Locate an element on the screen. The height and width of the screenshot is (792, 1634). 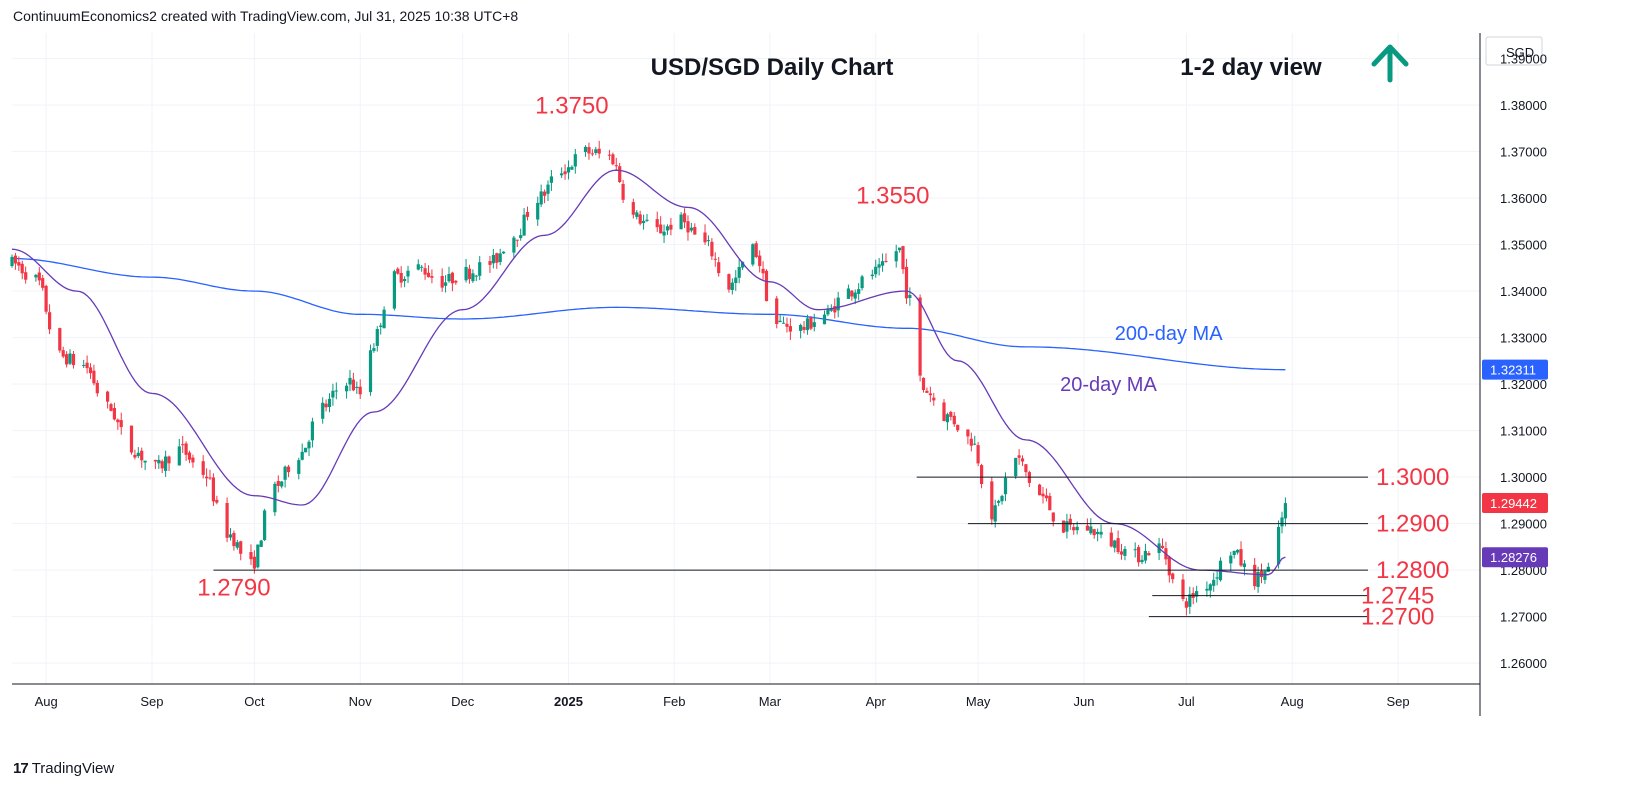
y-tick-label: 1.26000 is located at coordinates (1523, 663).